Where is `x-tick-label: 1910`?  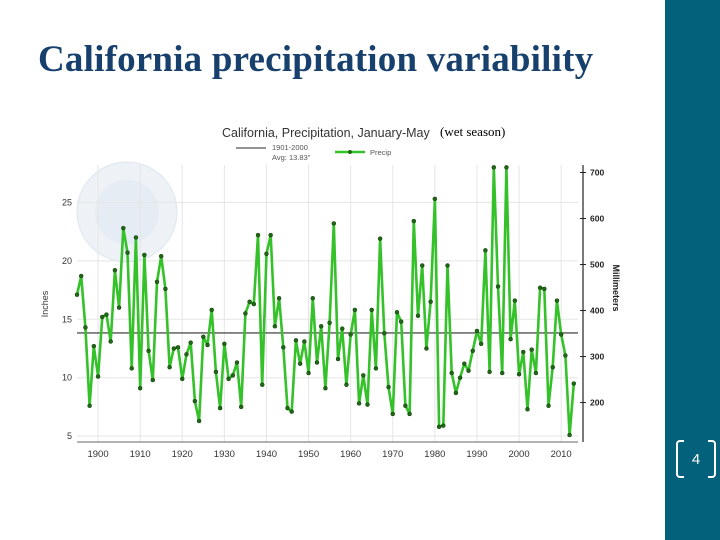 x-tick-label: 1910 is located at coordinates (140, 454).